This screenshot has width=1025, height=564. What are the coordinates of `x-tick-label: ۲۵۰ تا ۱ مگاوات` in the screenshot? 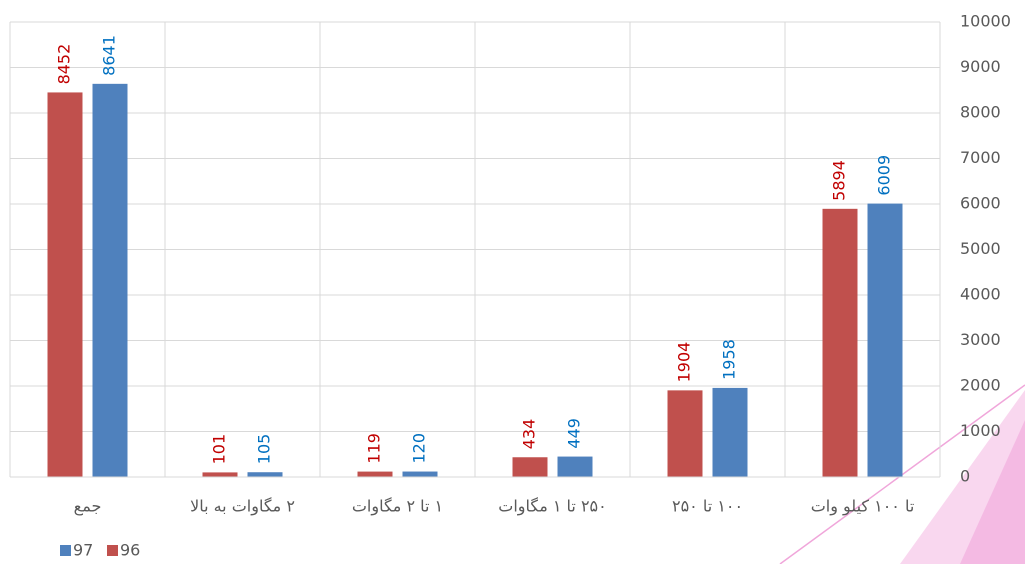 It's located at (552, 507).